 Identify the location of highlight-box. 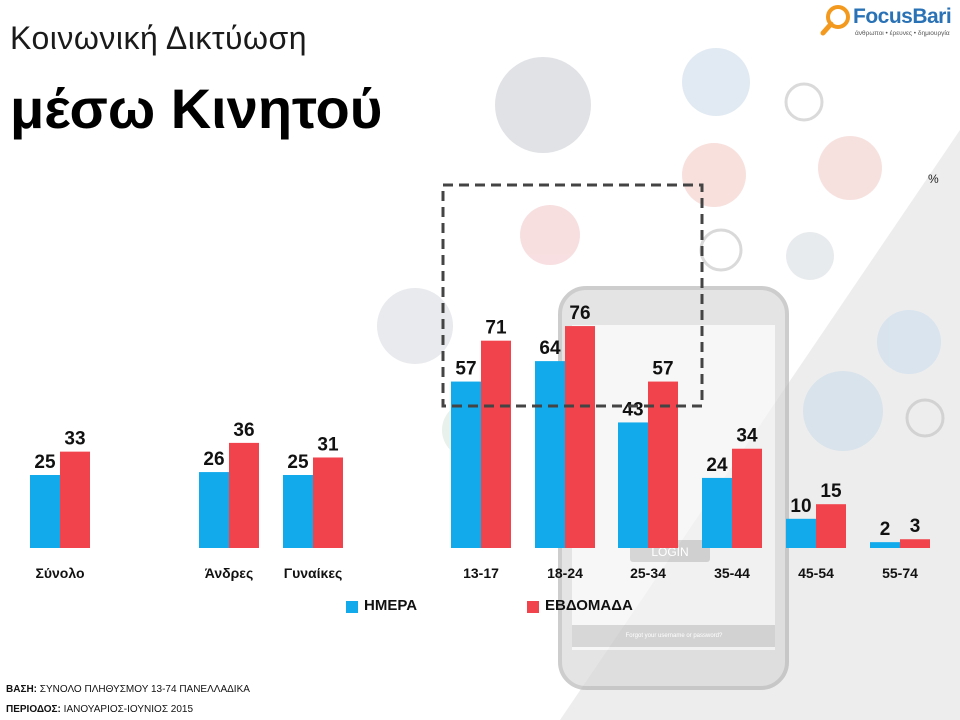
(572, 295).